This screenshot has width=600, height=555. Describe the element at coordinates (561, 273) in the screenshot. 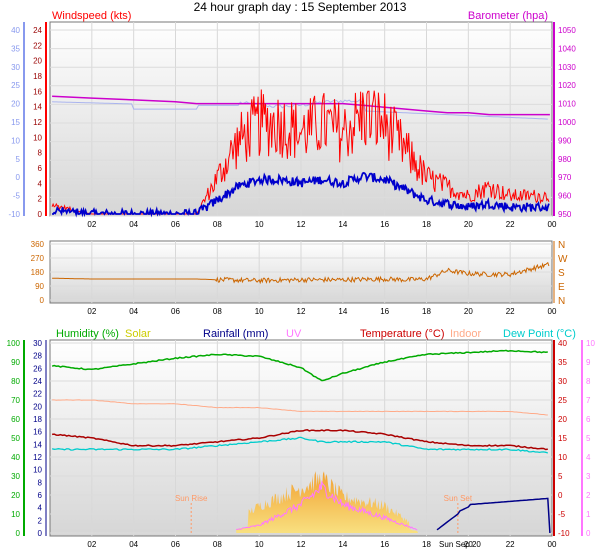

I see `y-tick-compass: S` at that location.